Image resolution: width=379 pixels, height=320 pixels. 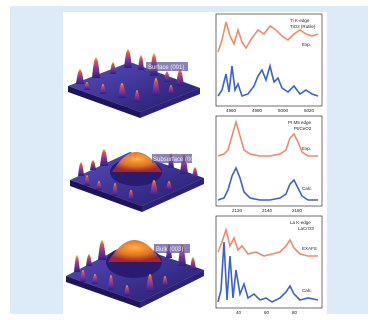 What do you see at coordinates (297, 210) in the screenshot?
I see `spectrum-2-tick-3: 2160` at bounding box center [297, 210].